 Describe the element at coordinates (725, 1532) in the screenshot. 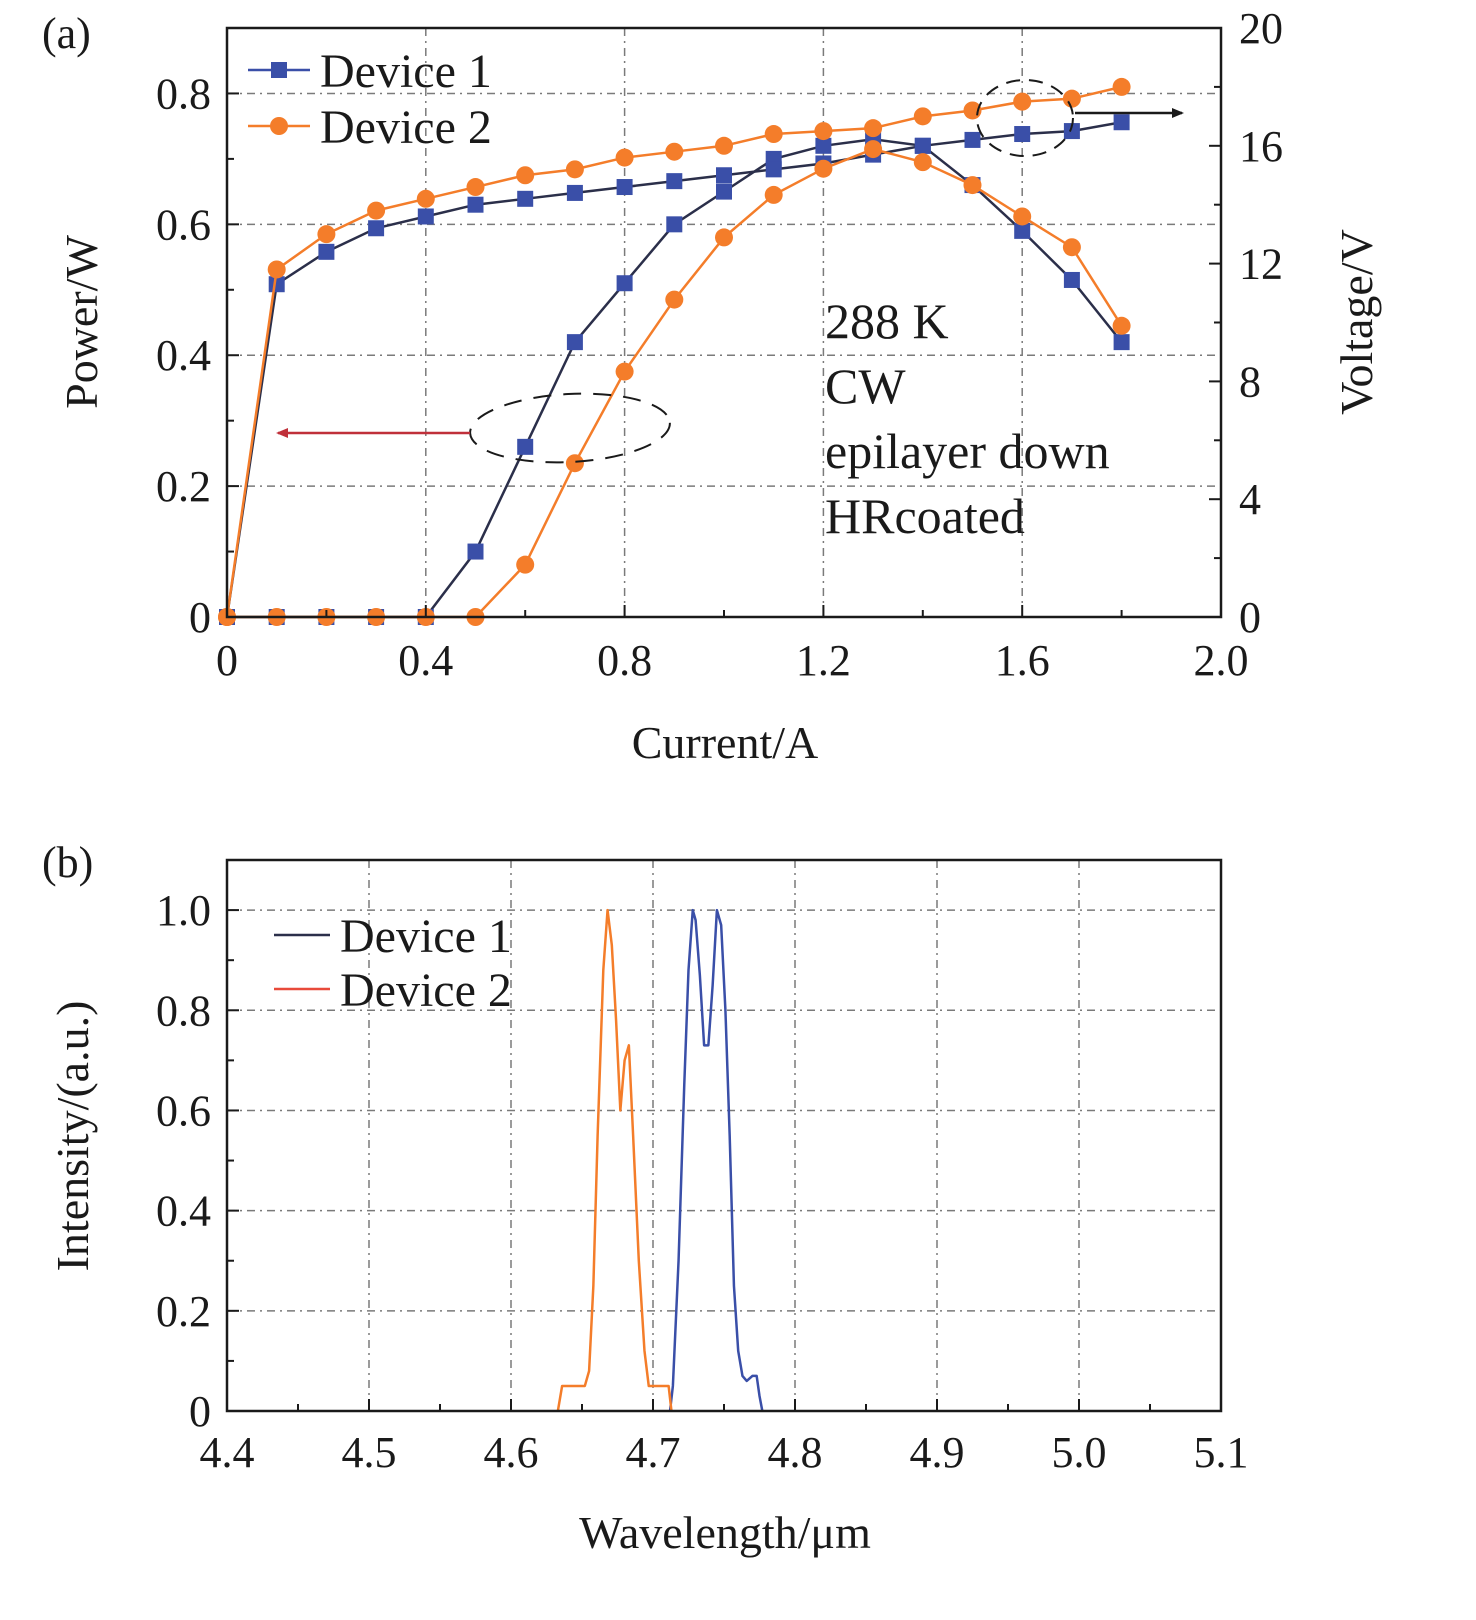

I see `panel-b-x-axis-title: Wavelength/μm` at that location.